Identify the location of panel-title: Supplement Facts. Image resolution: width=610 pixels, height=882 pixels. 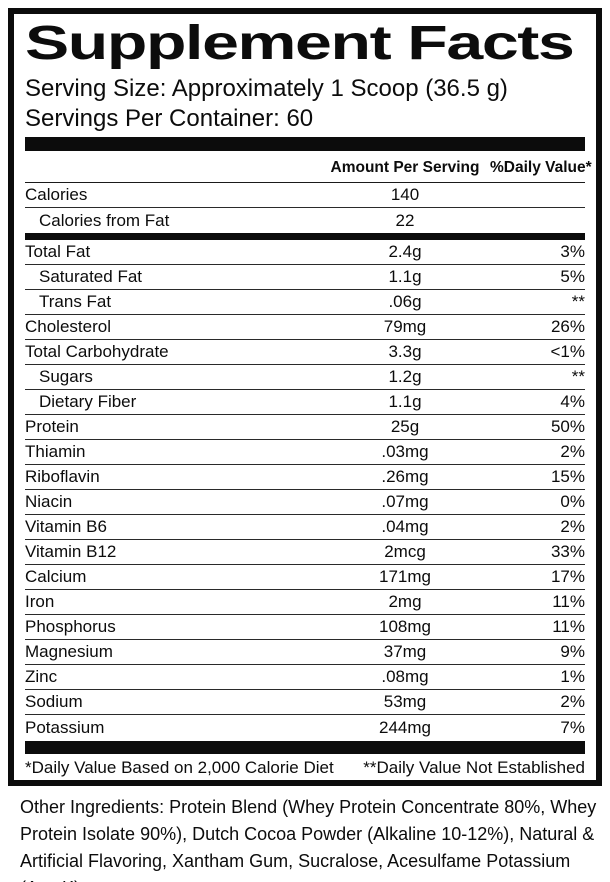
(300, 43).